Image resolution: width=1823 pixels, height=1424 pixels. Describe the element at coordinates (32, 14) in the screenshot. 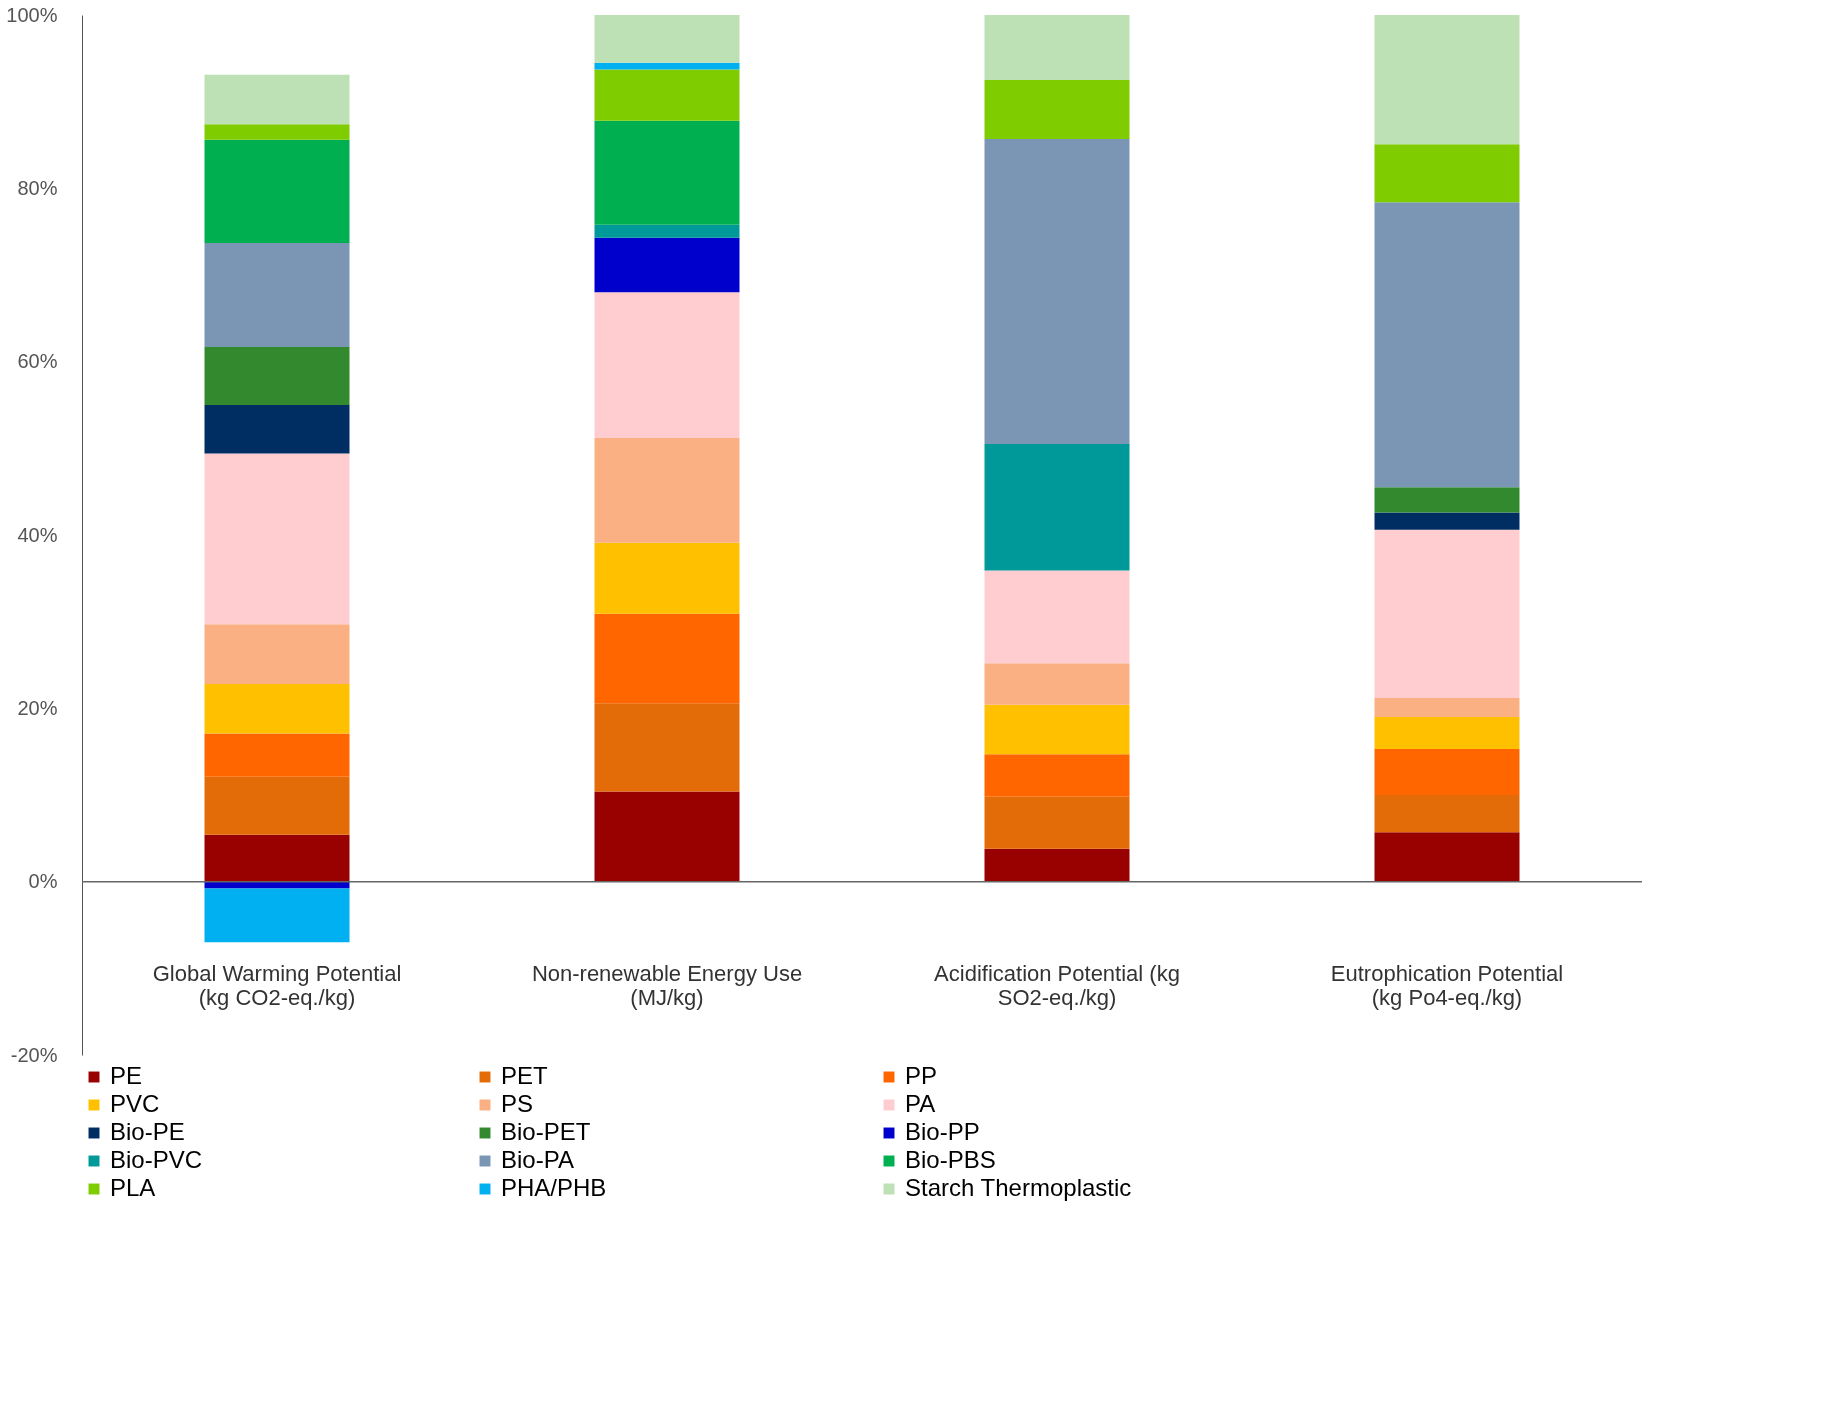

I see `y-tick-label: 100%` at that location.